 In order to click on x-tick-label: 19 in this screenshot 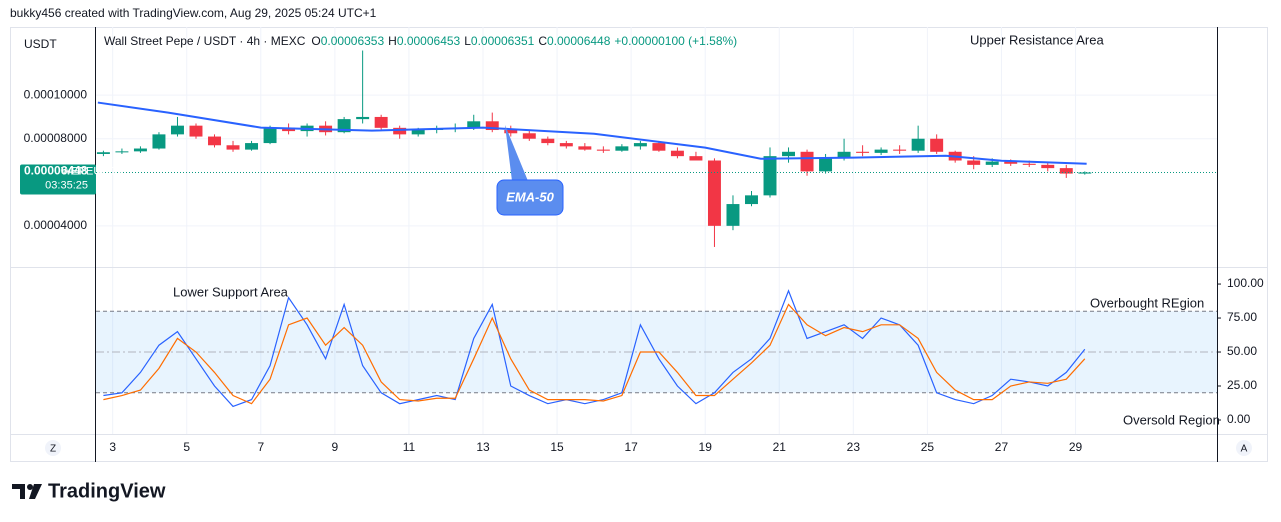, I will do `click(706, 447)`.